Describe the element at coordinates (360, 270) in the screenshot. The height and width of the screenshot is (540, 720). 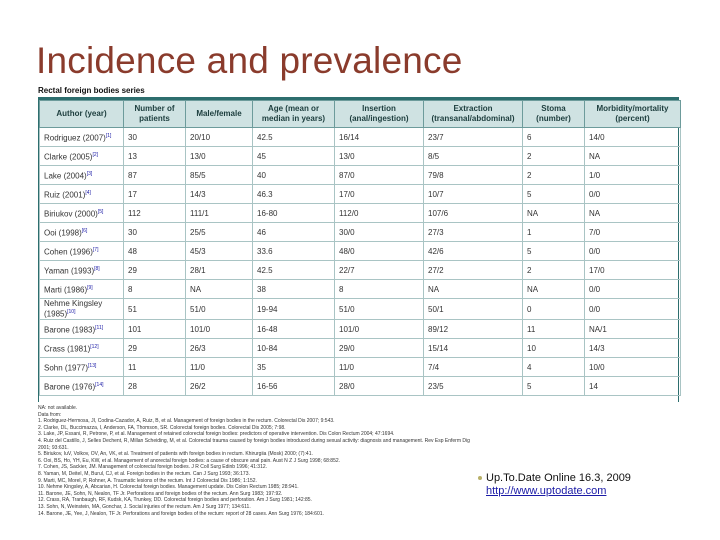
I see `table-row: Yaman (1993)[8] 29 28/1 42.5 22/7 27/2 2 17/0` at that location.